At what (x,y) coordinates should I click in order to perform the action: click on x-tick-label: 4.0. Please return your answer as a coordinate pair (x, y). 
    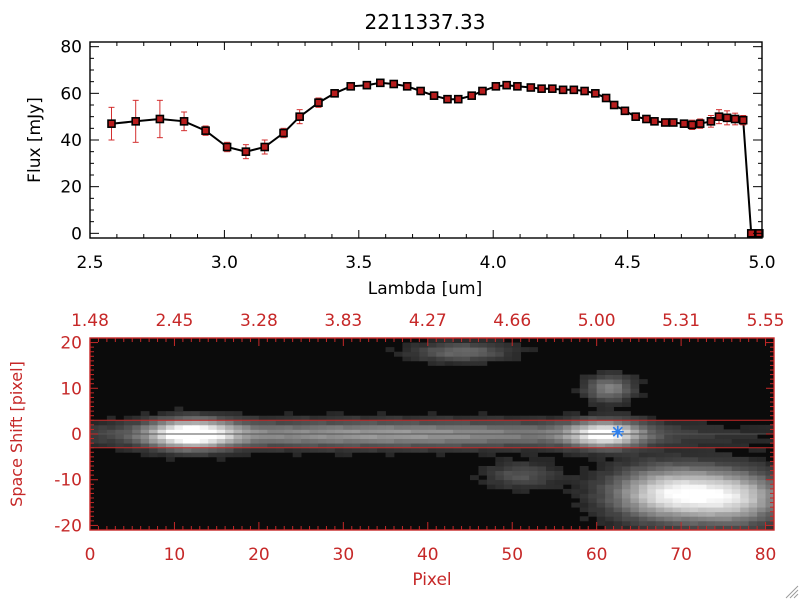
    Looking at the image, I should click on (493, 263).